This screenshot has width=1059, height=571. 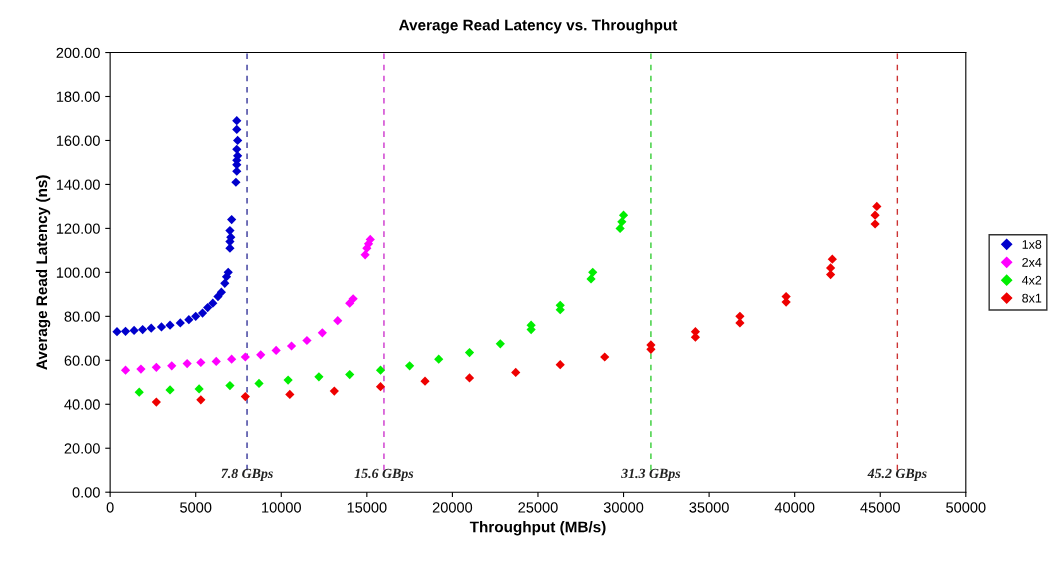 I want to click on y-tick-label: 180.00, so click(x=78, y=96).